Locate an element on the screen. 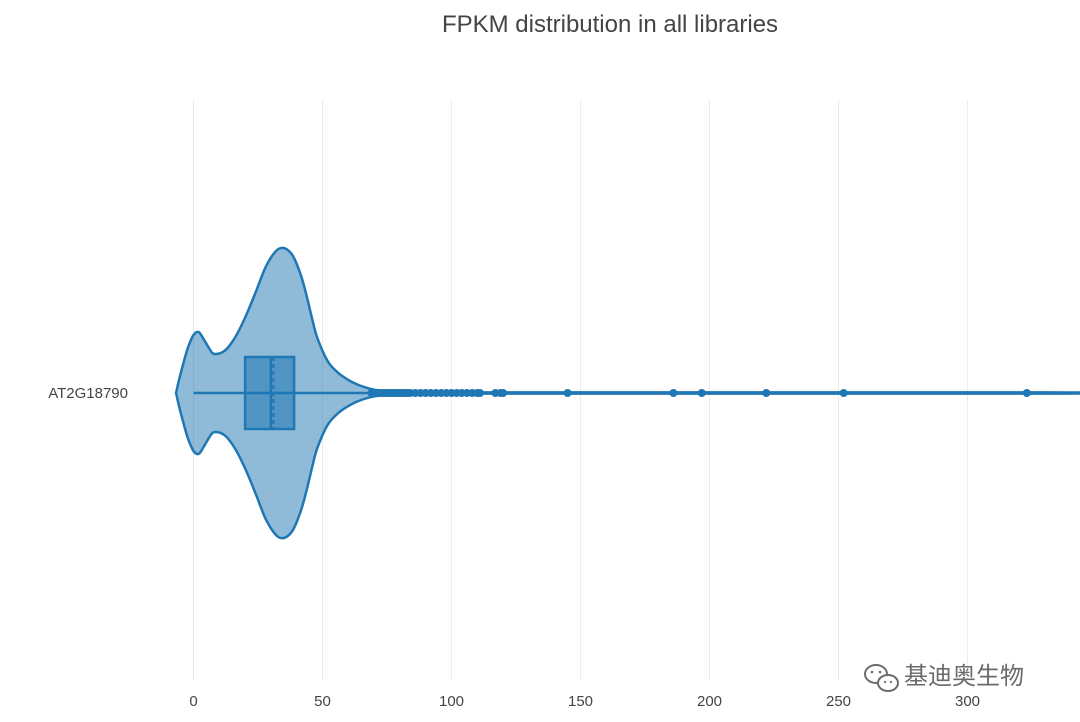 Image resolution: width=1080 pixels, height=722 pixels. x-tick-labels: 0 50 100 150 200 250 300 is located at coordinates (584, 701).